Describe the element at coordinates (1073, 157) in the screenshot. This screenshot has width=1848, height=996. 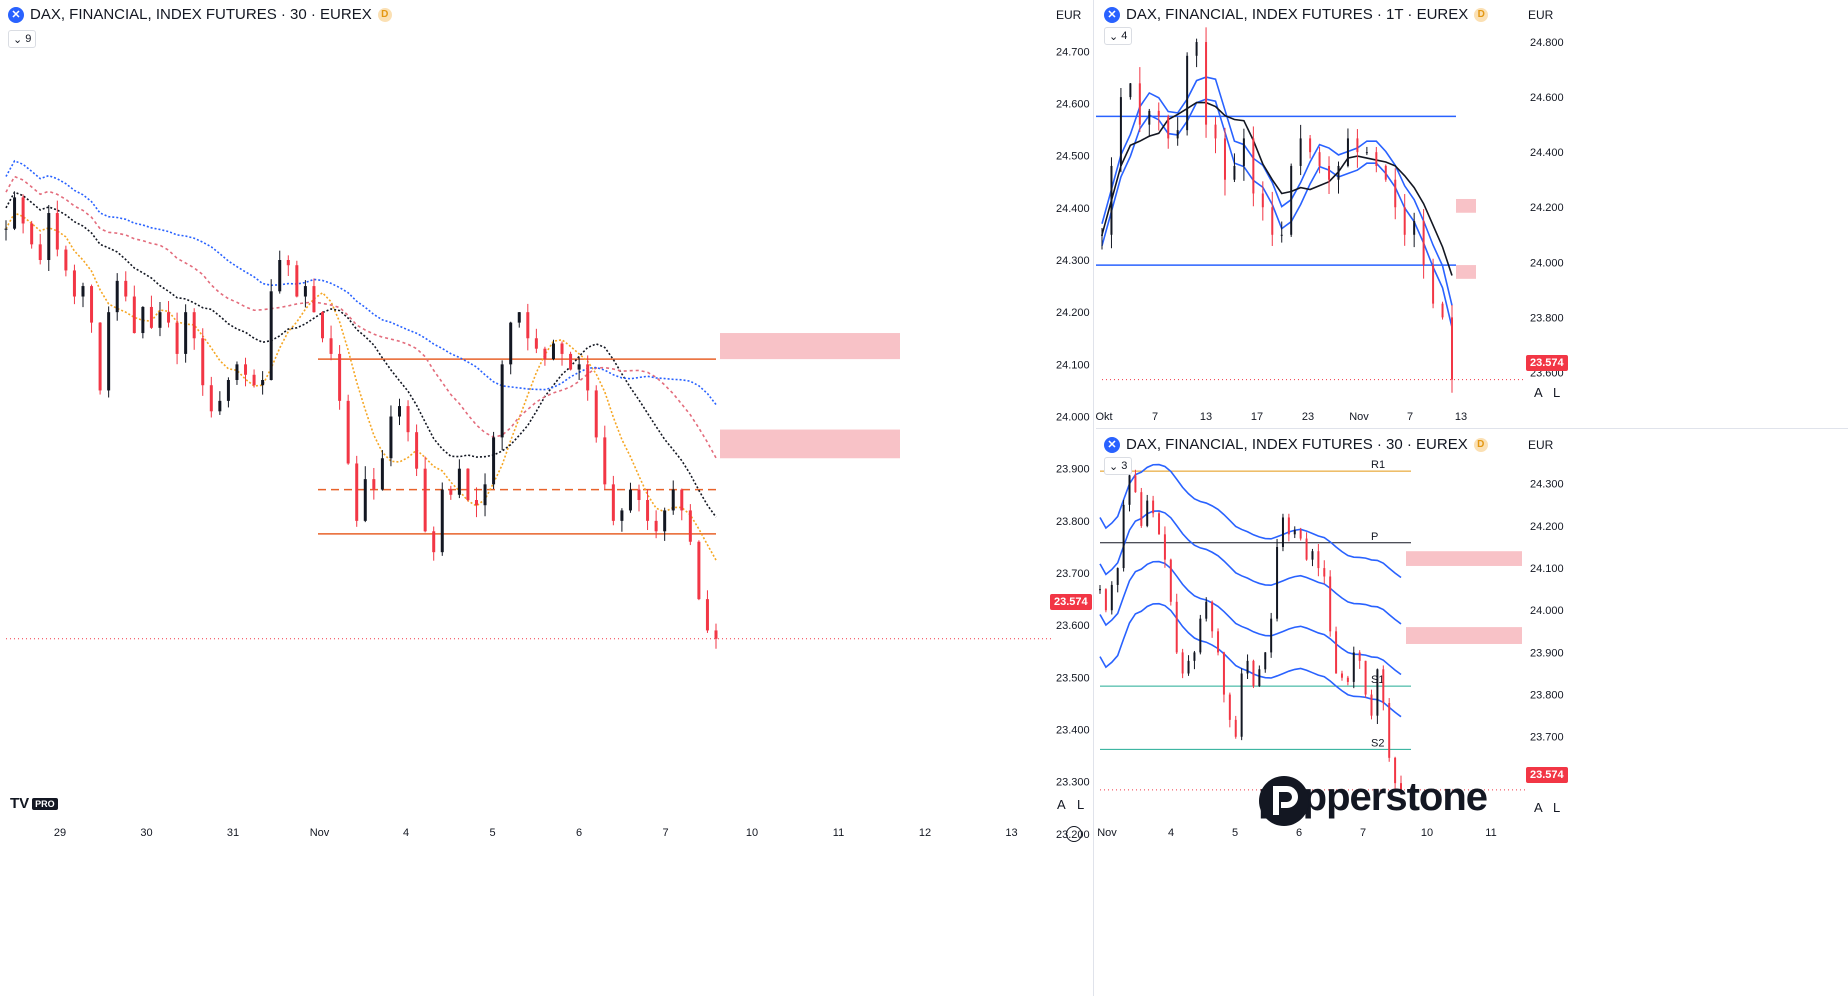
I see `y-tick-label: 24.500` at that location.